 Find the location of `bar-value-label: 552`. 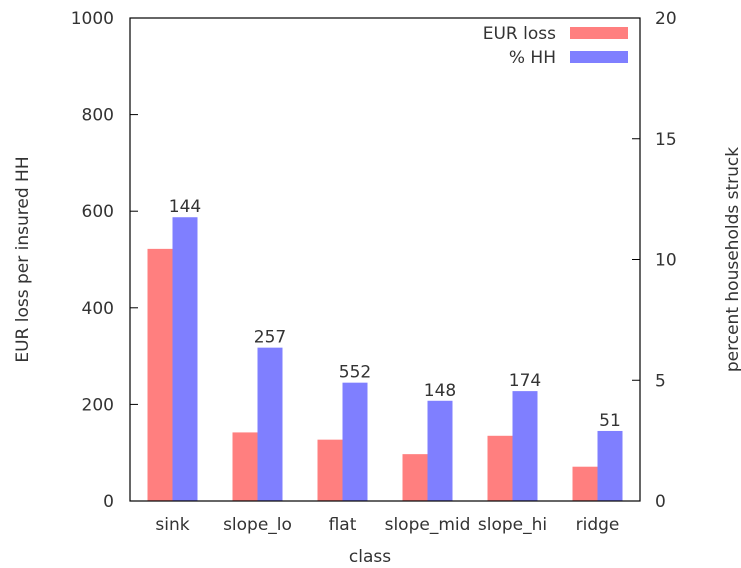

bar-value-label: 552 is located at coordinates (355, 373).